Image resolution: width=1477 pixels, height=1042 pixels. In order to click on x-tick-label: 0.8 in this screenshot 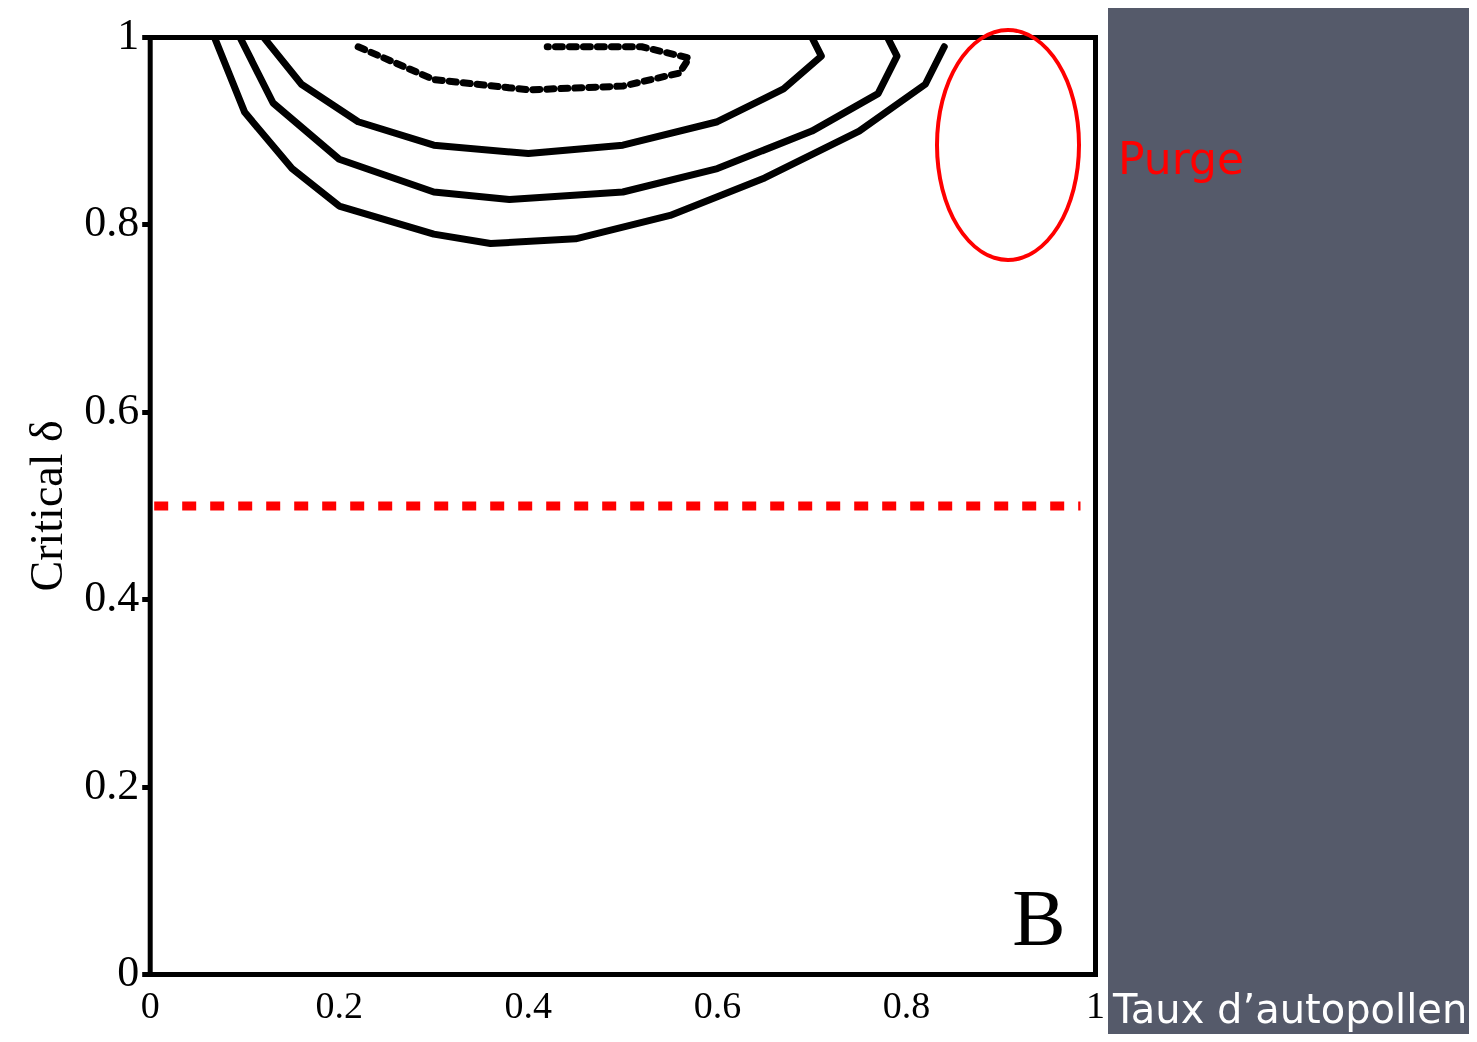, I will do `click(906, 1005)`.